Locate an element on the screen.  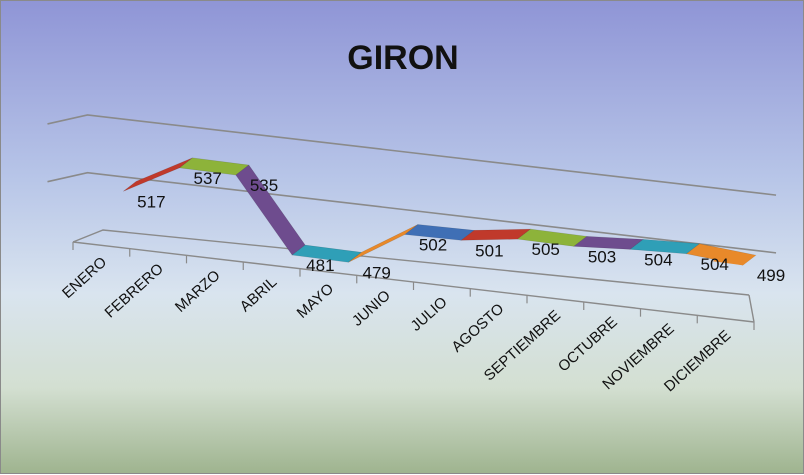
category-label: ABRIL is located at coordinates (259, 295).